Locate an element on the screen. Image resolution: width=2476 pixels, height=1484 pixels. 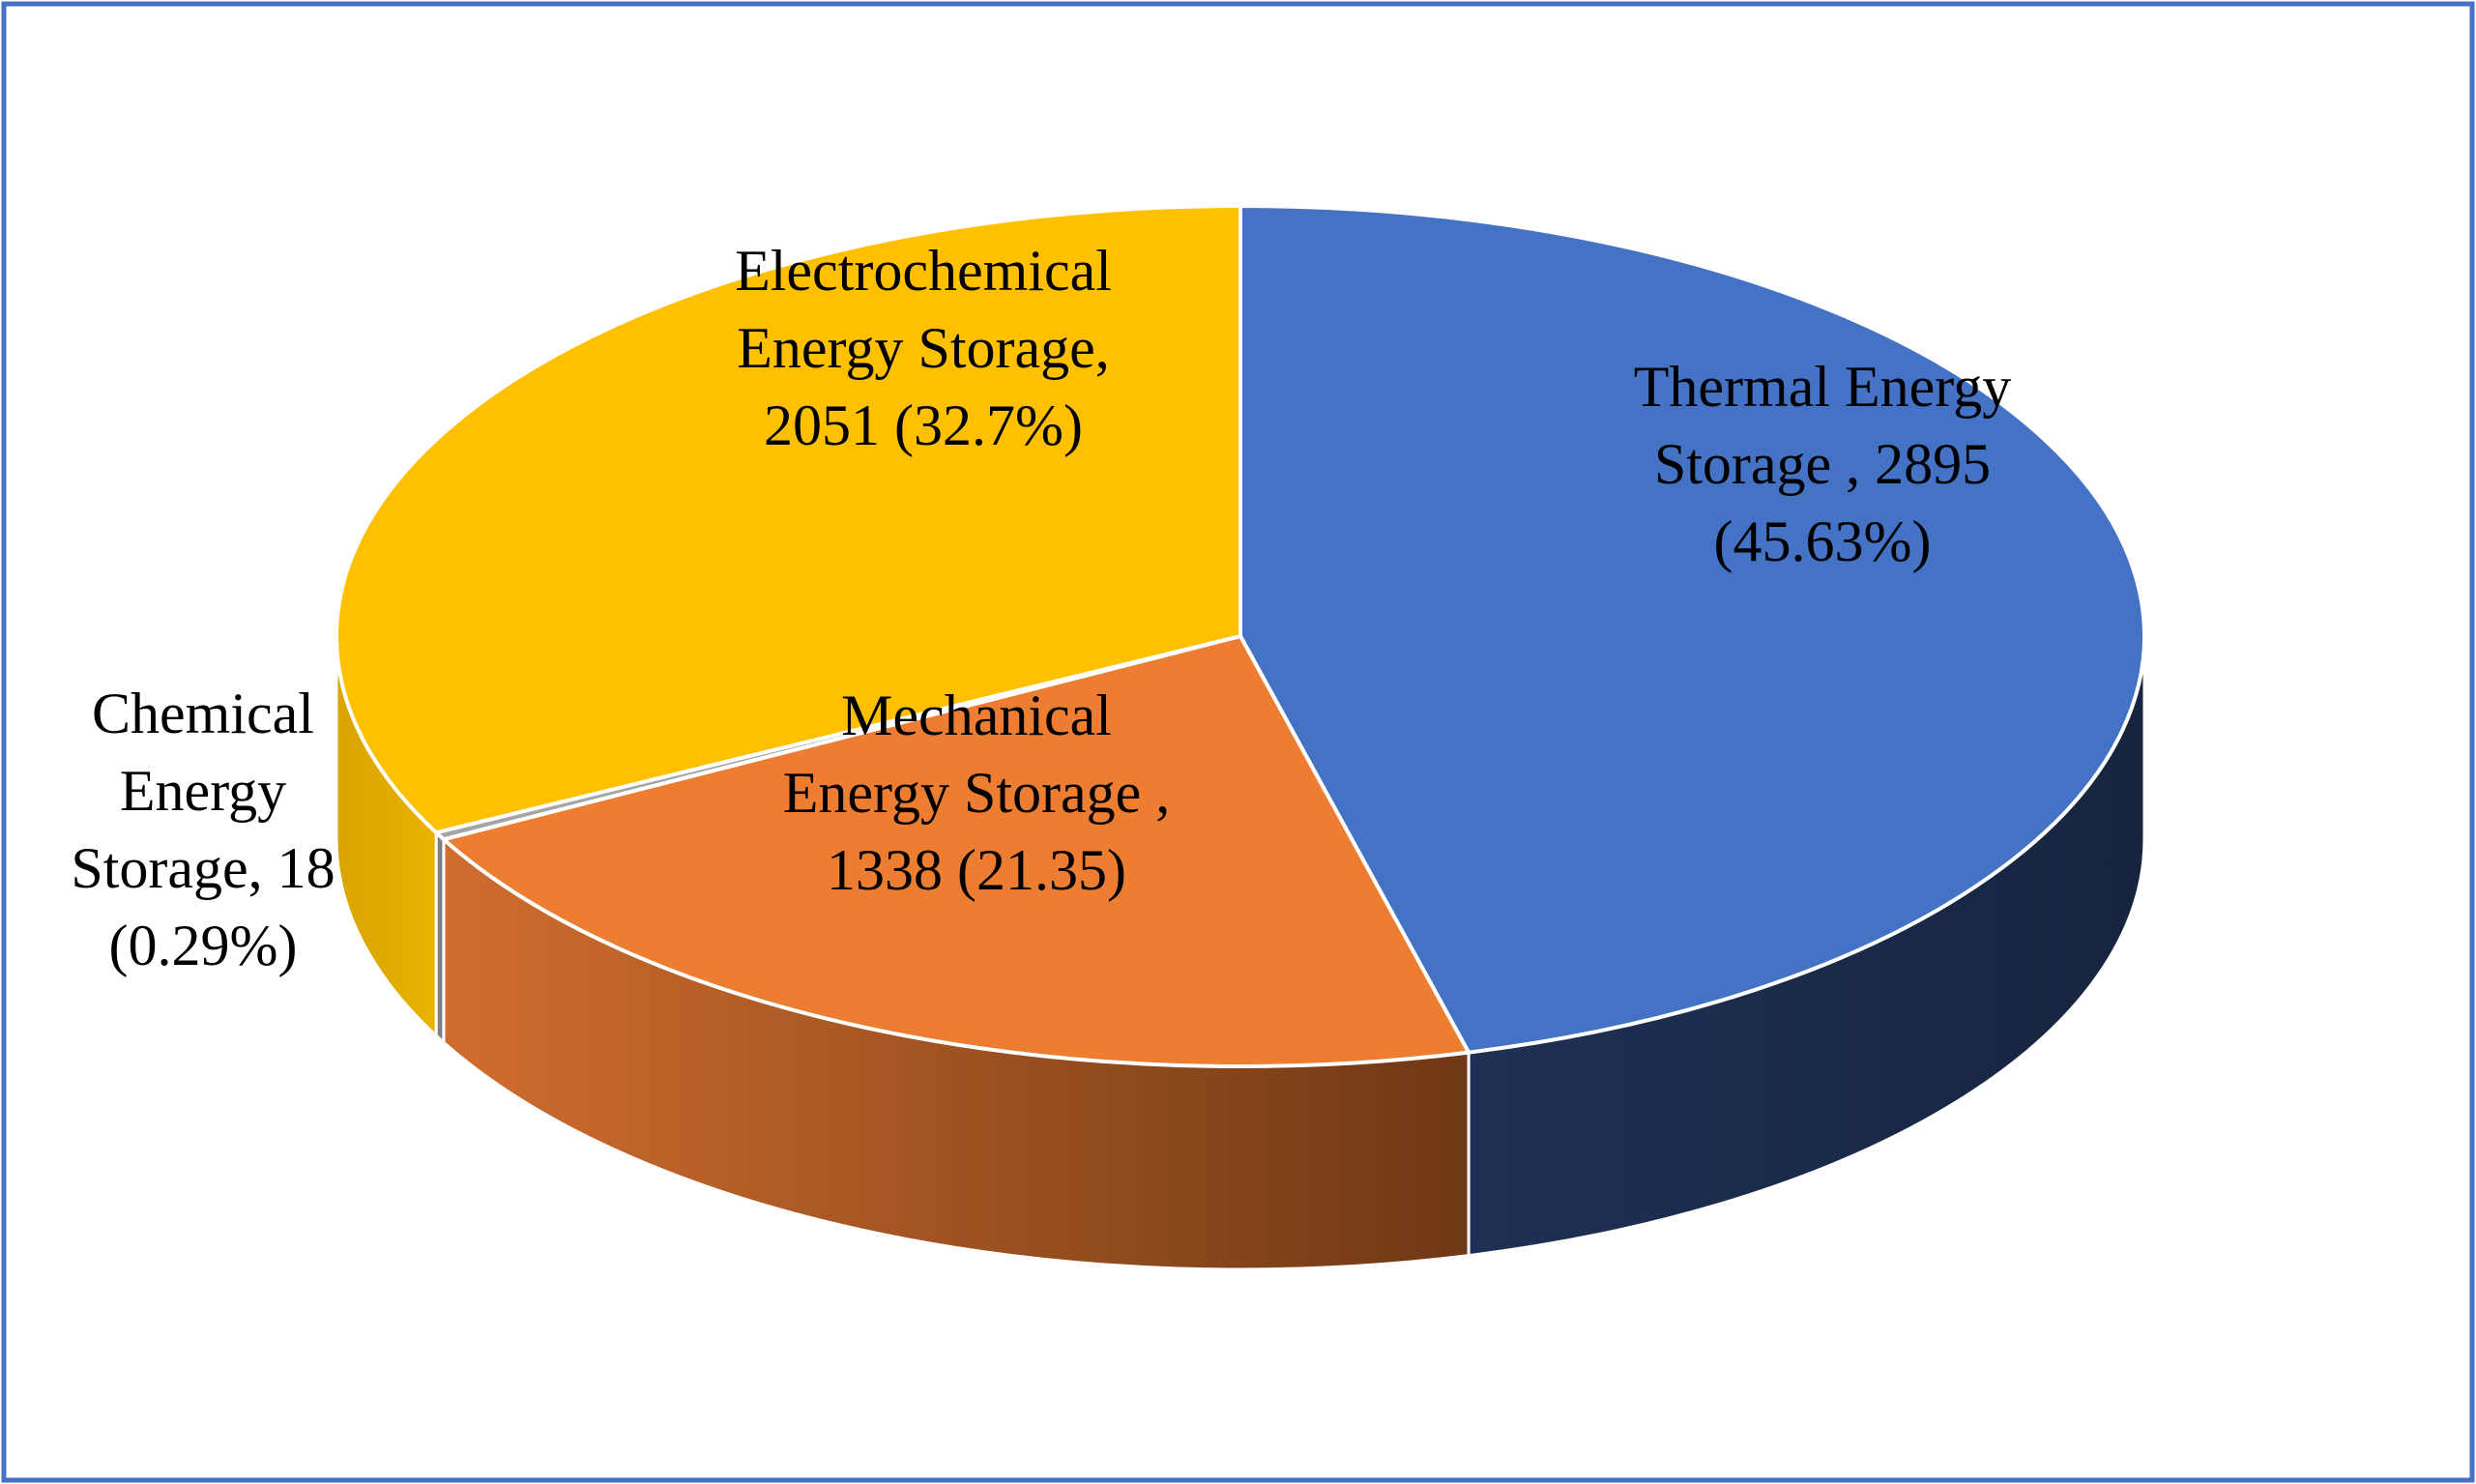
data-label-thermal-energy-storage: Thermal Energy Storage , 2895 (45.63%) is located at coordinates (1822, 464).